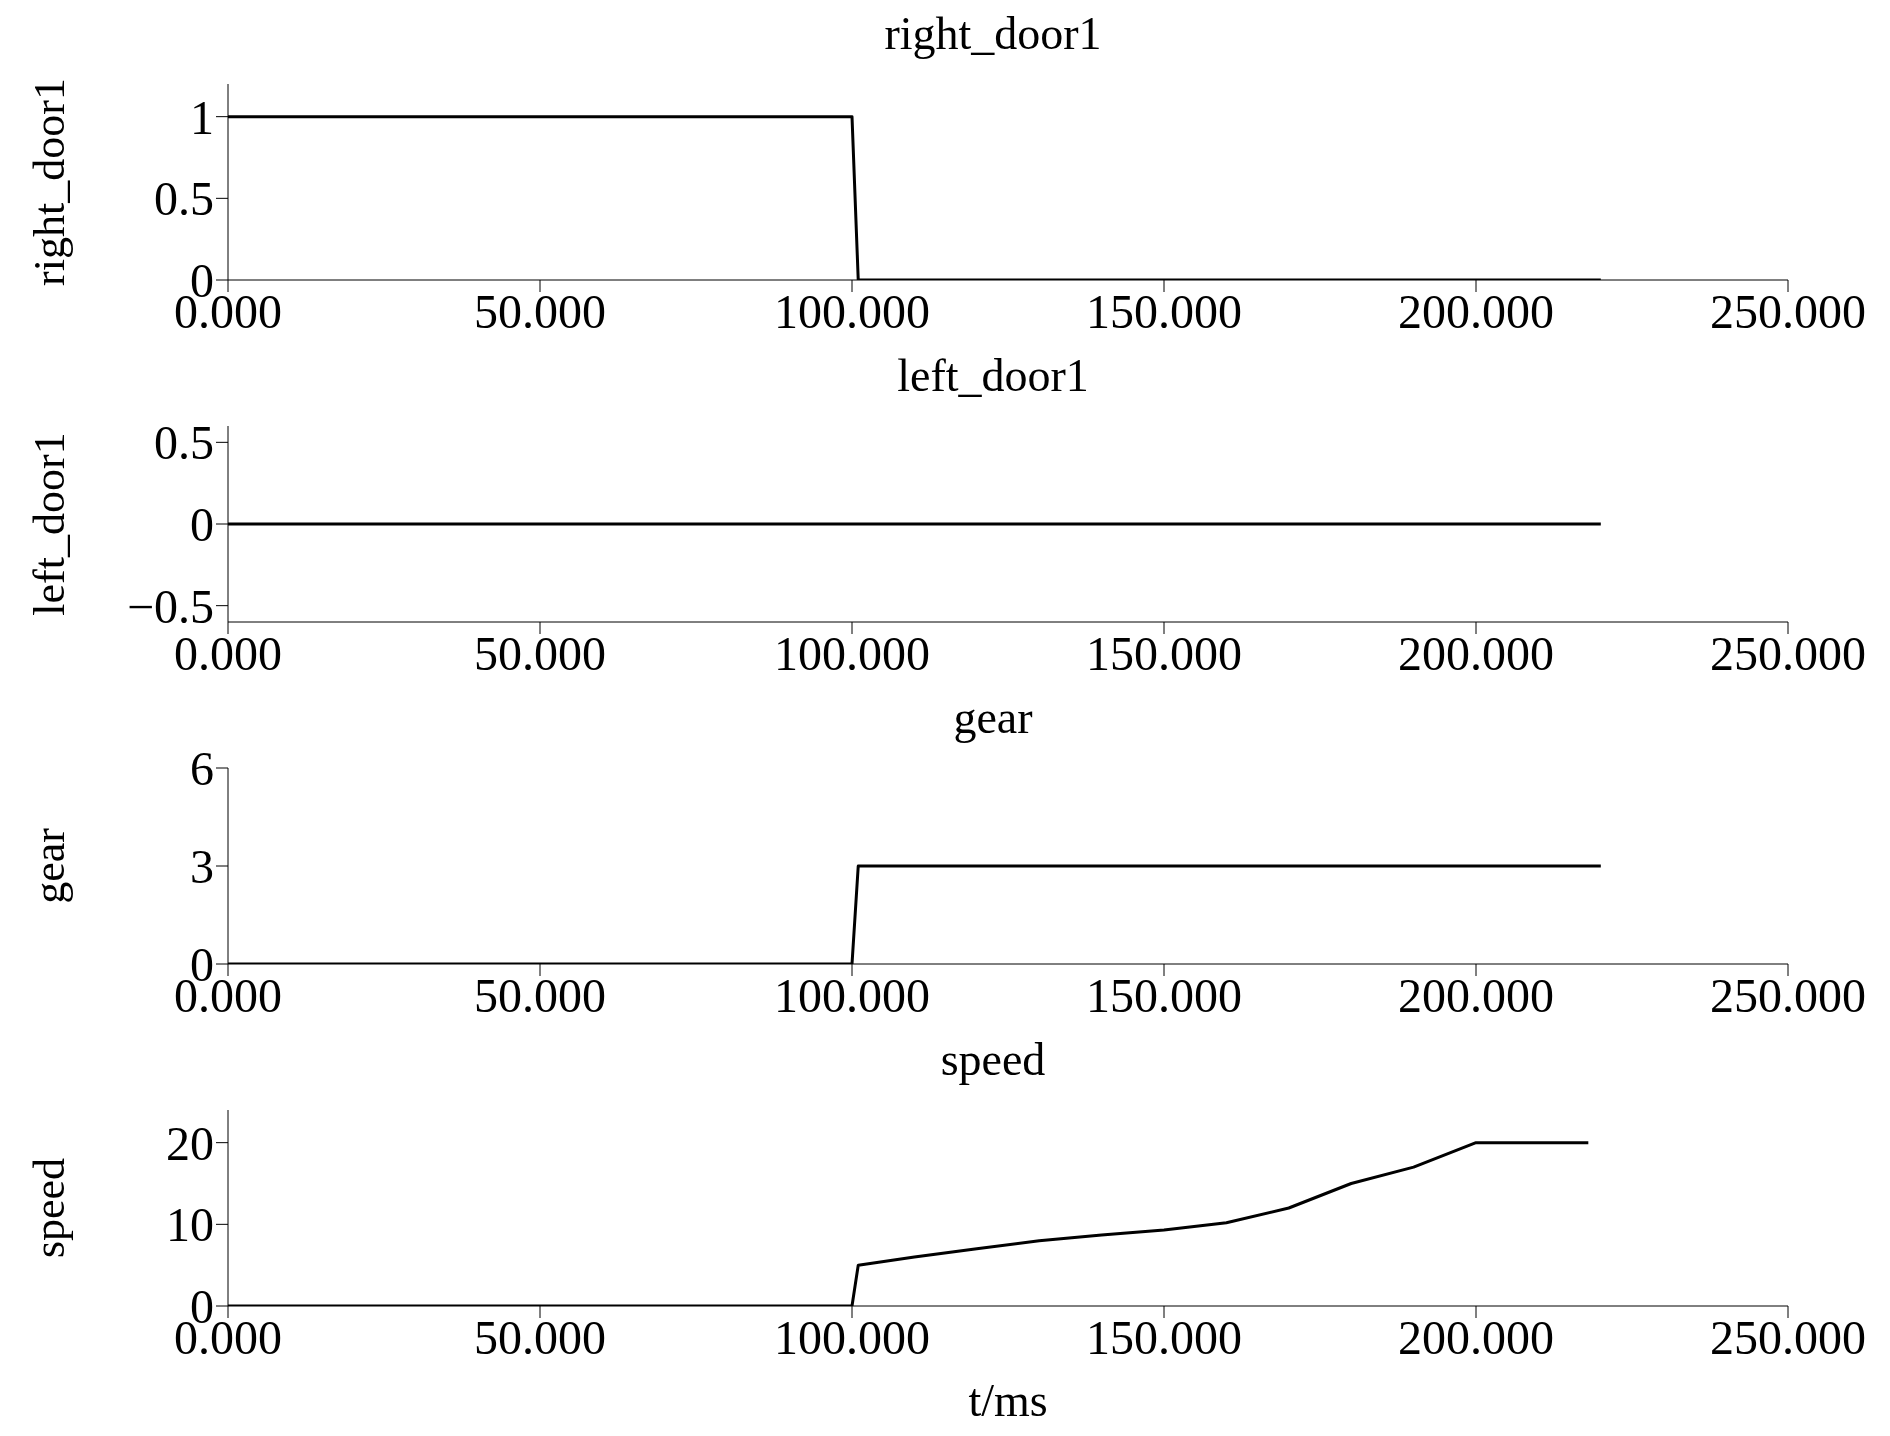 Image resolution: width=1890 pixels, height=1436 pixels. Describe the element at coordinates (190, 1225) in the screenshot. I see `y-tick-label: 10` at that location.